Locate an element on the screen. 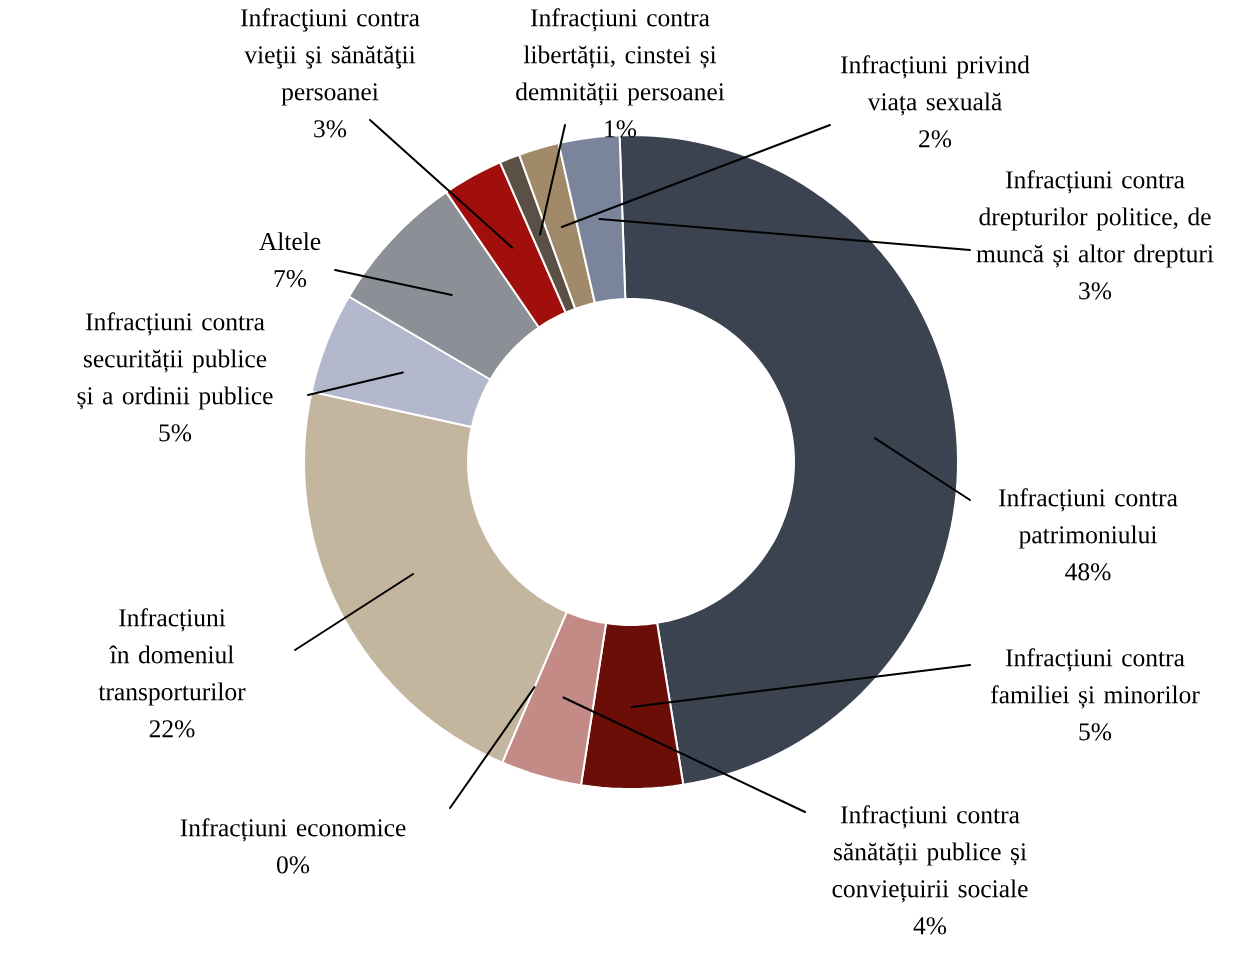 The image size is (1251, 953). slice-label: Infracţiuni contra vieţii şi sănătăţii persoanei is located at coordinates (330, 57).